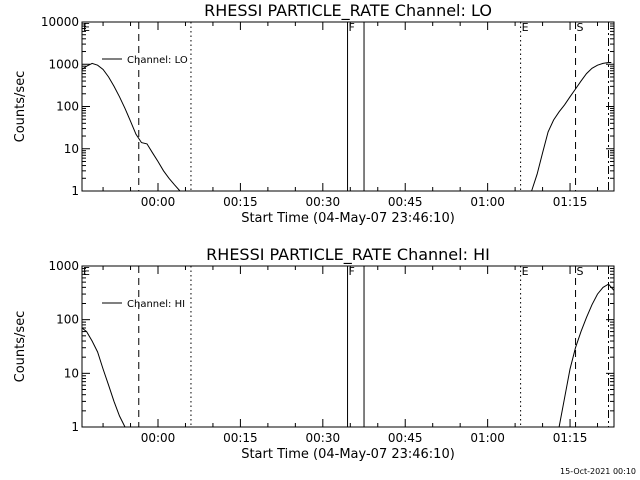 This screenshot has height=480, width=640. What do you see at coordinates (157, 60) in the screenshot?
I see `legend-entry: Channel: LO` at bounding box center [157, 60].